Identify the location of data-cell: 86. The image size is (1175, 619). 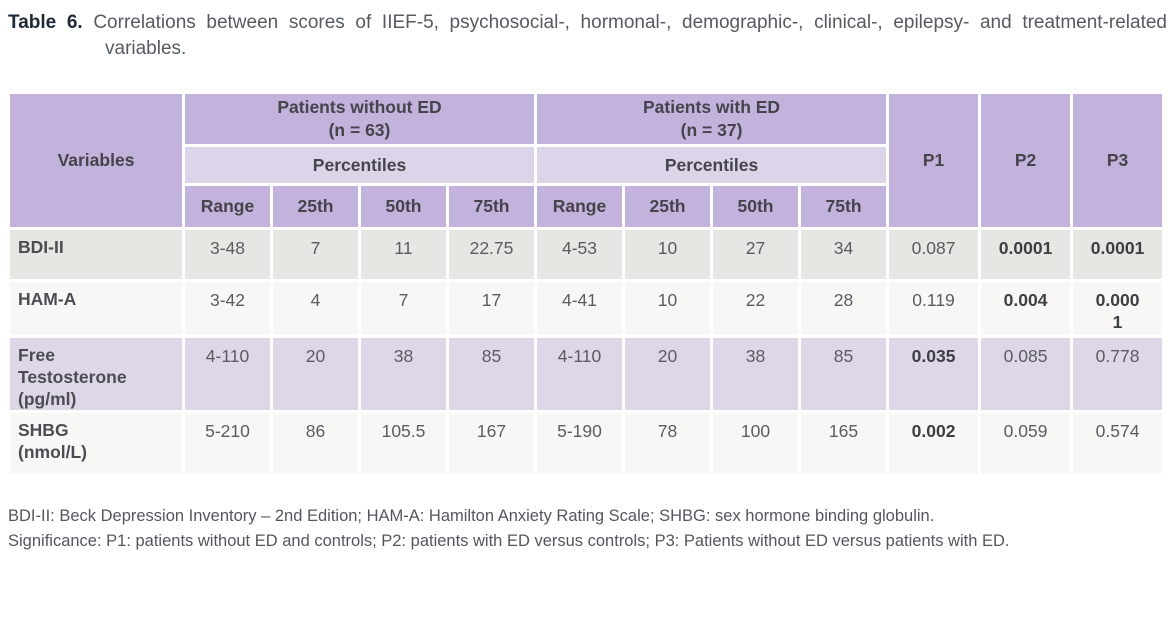
(315, 443).